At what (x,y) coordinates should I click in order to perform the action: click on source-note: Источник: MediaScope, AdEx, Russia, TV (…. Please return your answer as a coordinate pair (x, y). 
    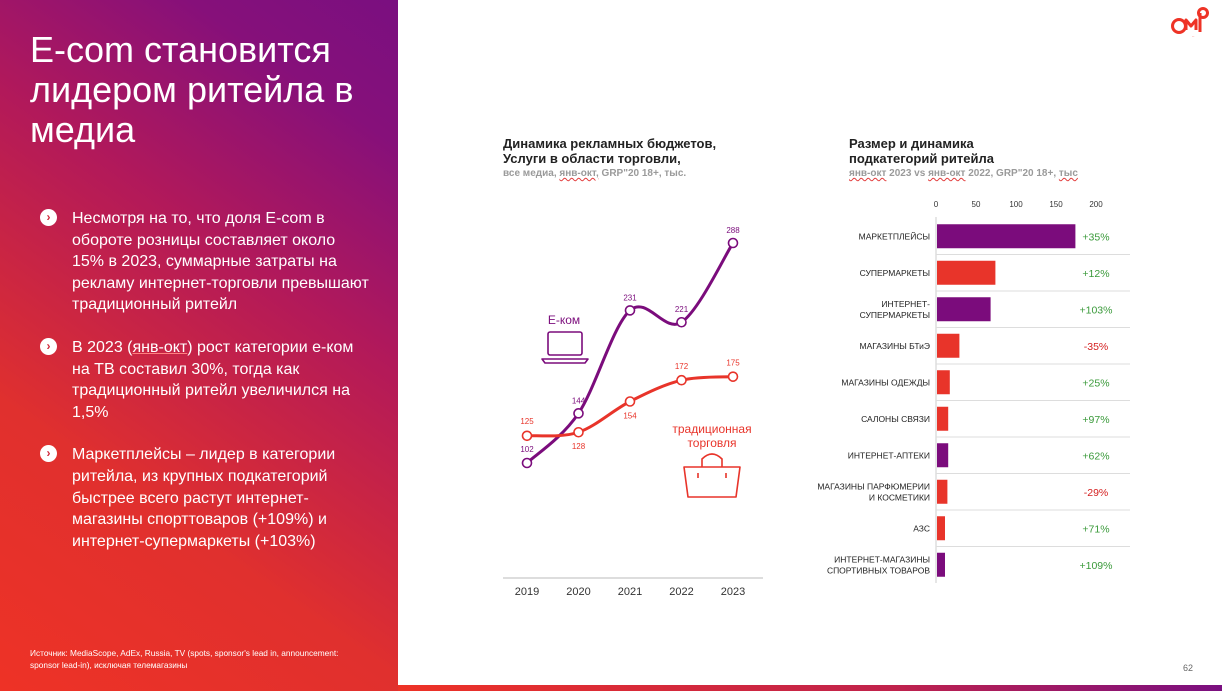
    Looking at the image, I should click on (184, 659).